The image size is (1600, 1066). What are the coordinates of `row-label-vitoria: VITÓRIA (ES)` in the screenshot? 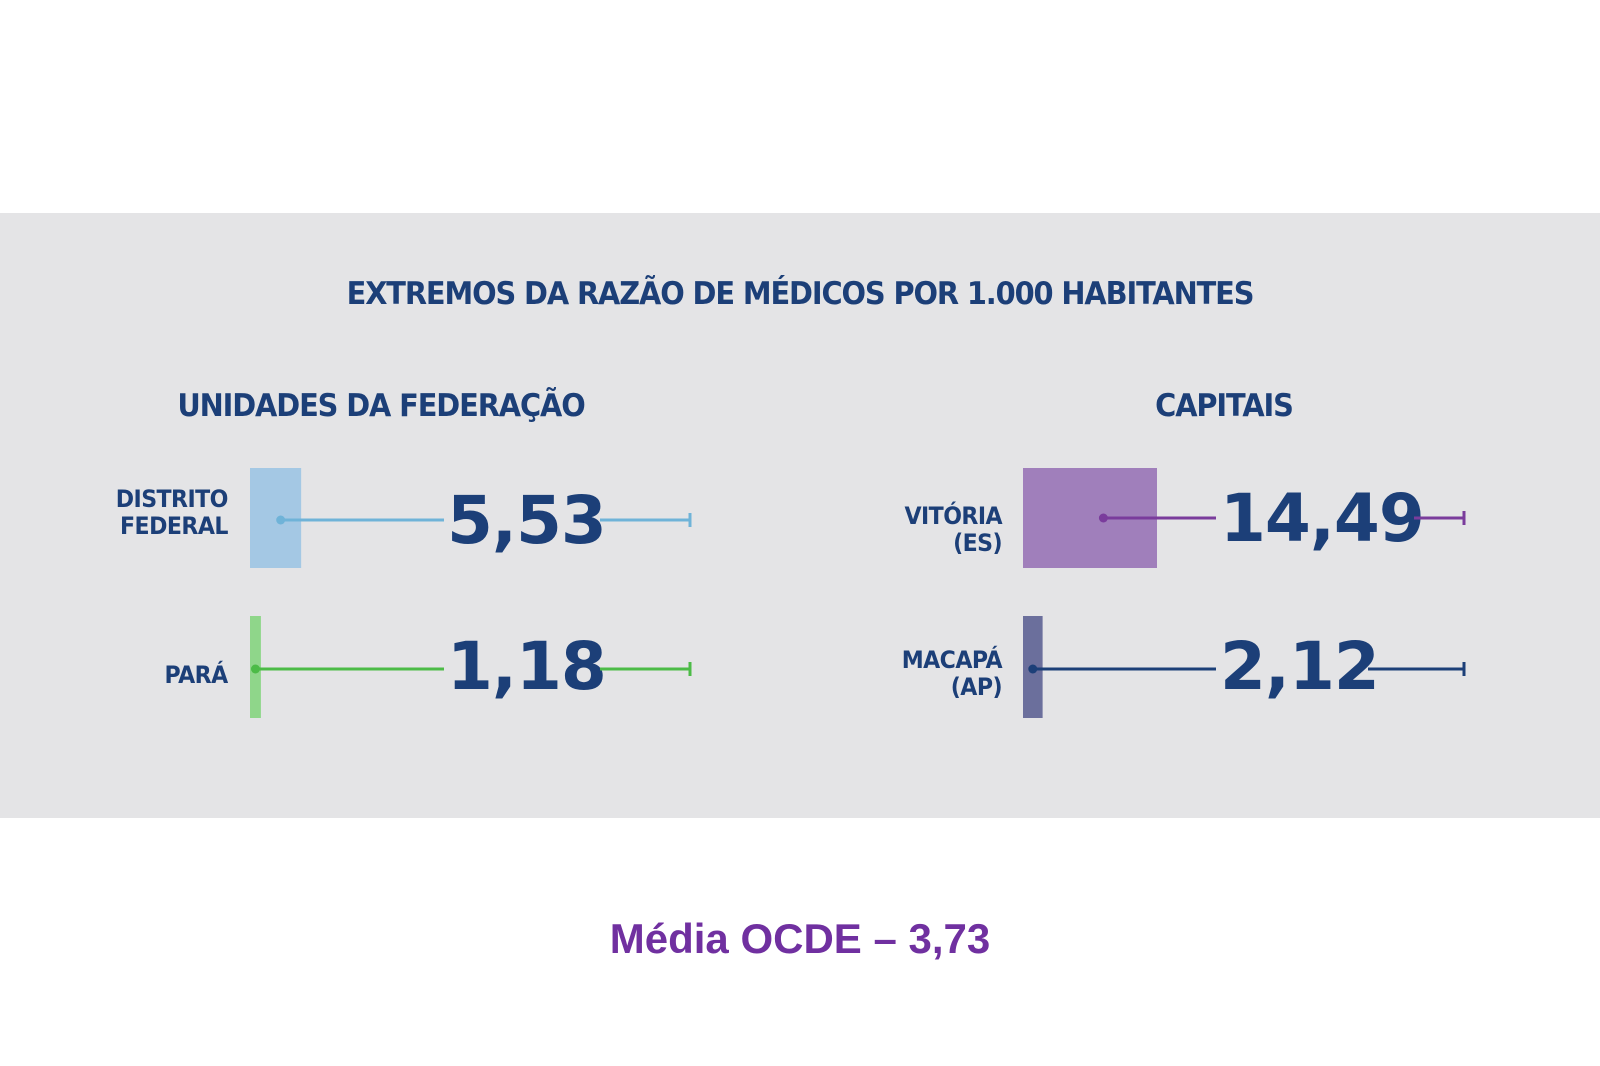 It's located at (953, 529).